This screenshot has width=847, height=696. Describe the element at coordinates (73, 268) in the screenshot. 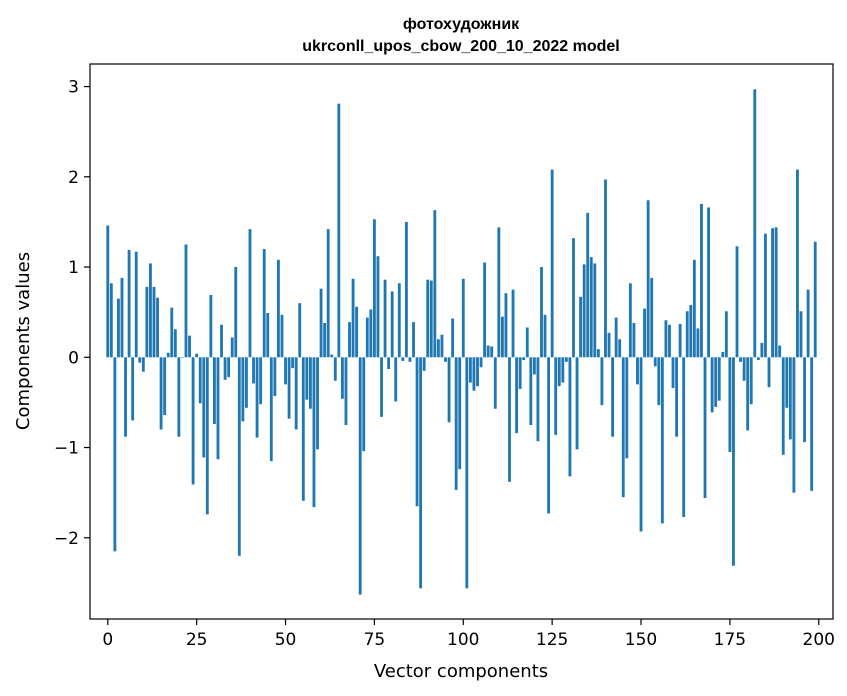

I see `y-tick-label-1: 1` at that location.